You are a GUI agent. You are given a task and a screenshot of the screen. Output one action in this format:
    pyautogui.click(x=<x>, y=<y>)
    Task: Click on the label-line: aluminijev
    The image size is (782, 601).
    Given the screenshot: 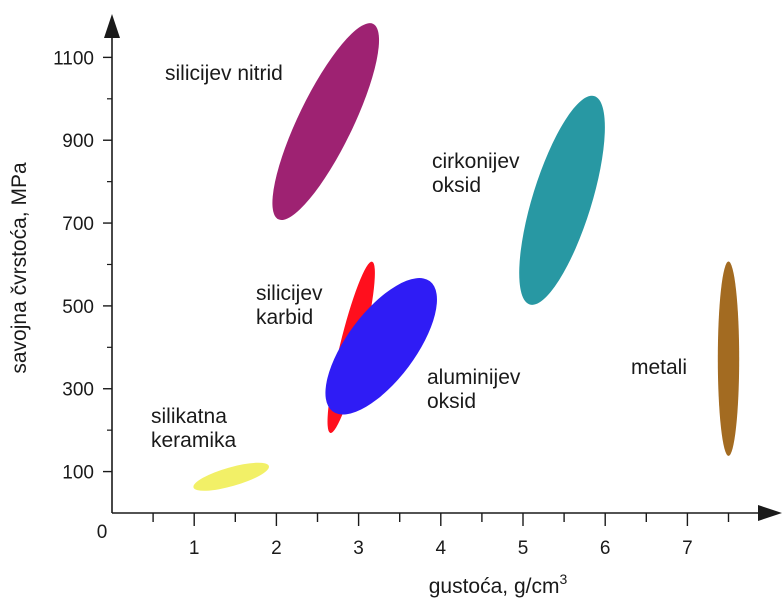 What is the action you would take?
    pyautogui.click(x=474, y=377)
    